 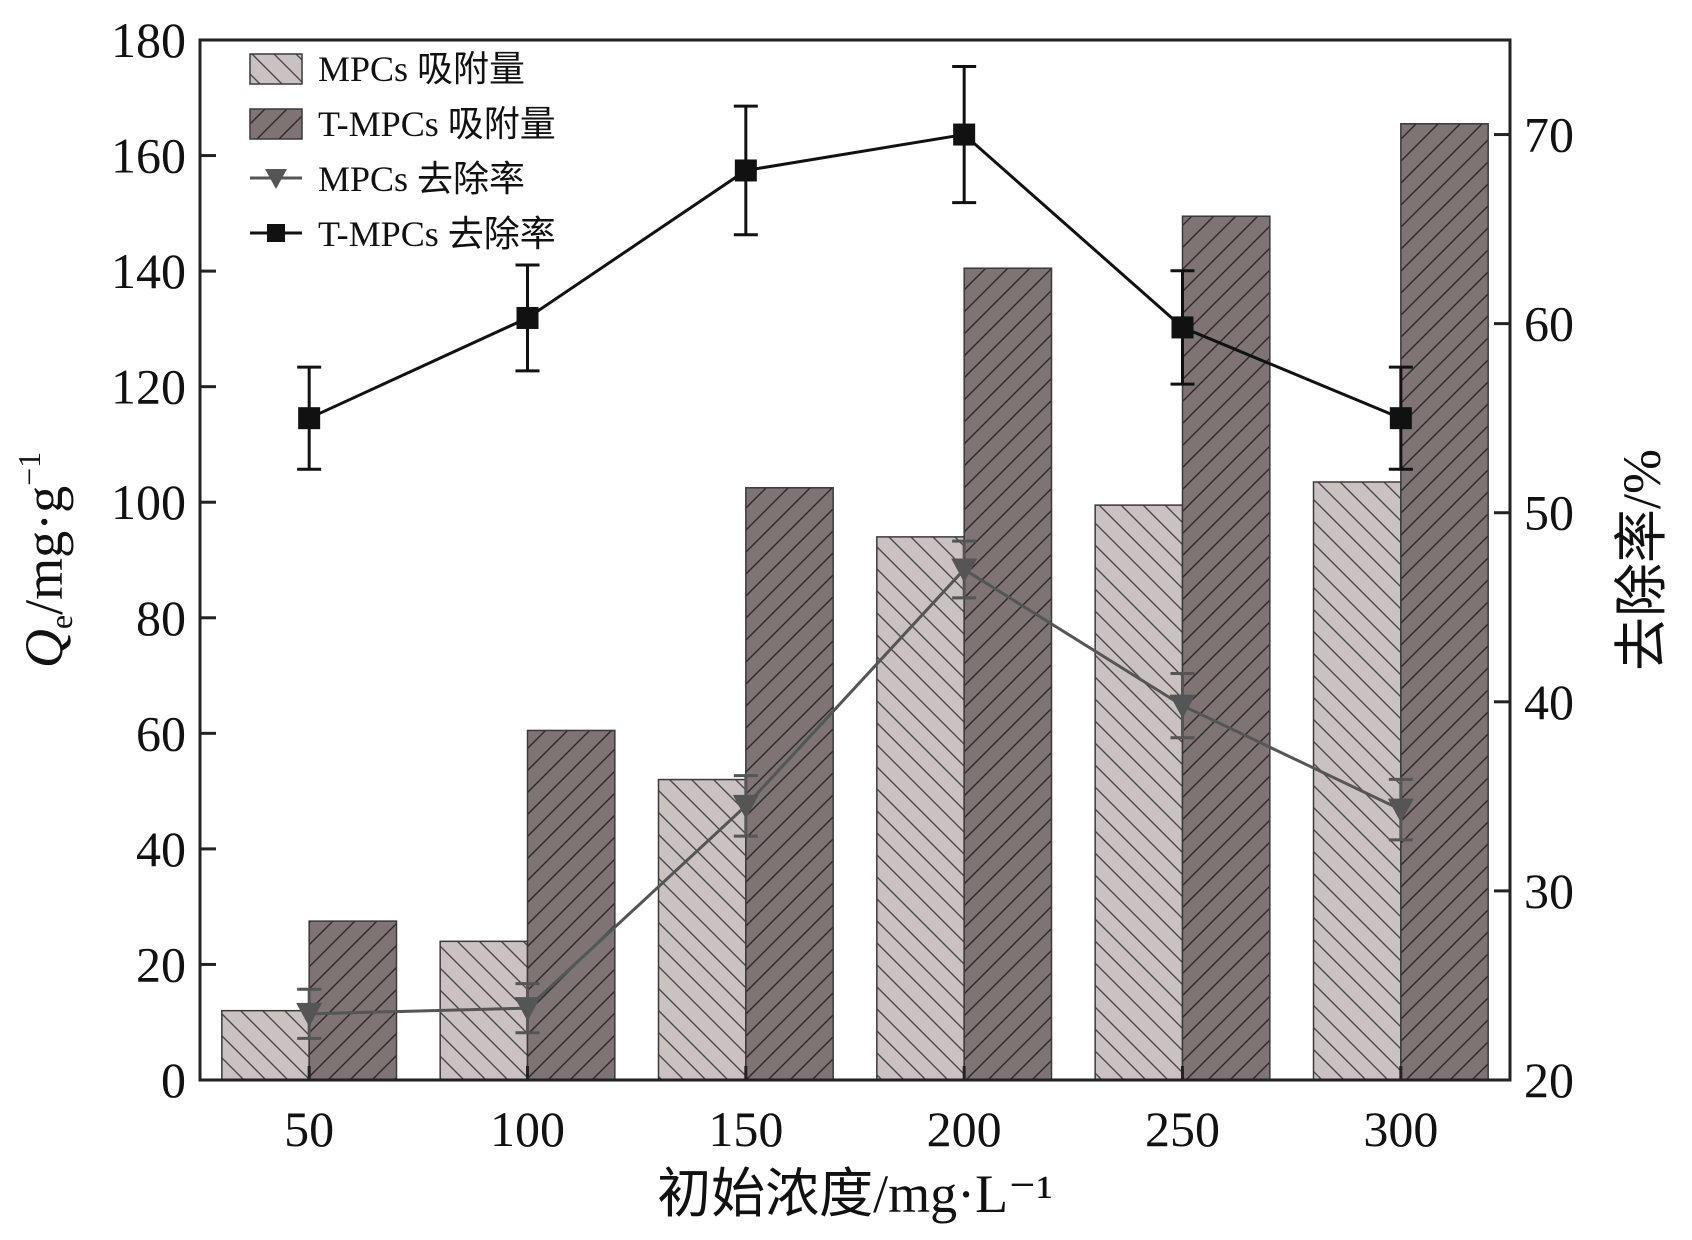 I want to click on y-tick-label-160: 160, so click(x=148, y=156).